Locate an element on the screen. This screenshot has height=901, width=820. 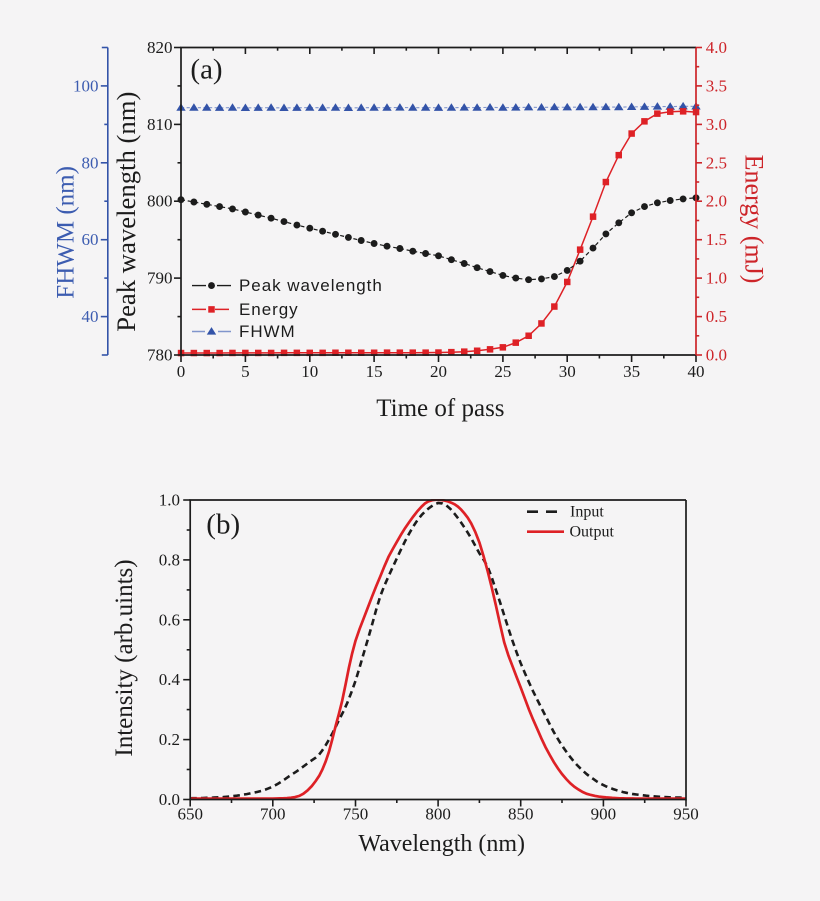
svg-text: 1.5 is located at coordinates (716, 239).